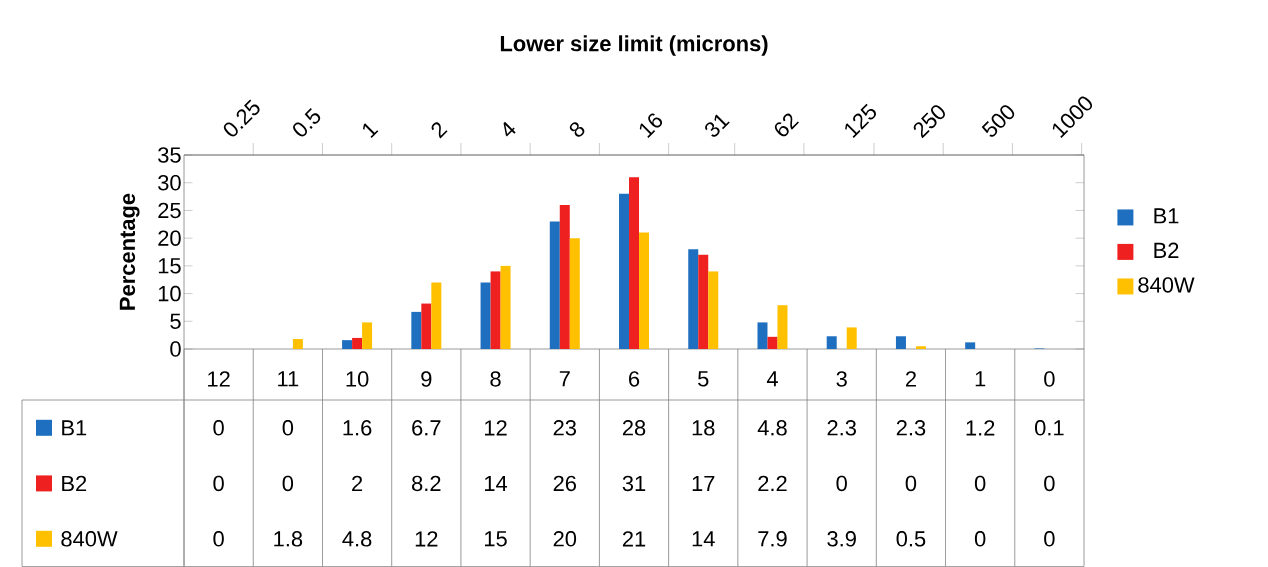 The width and height of the screenshot is (1268, 567). I want to click on y-tick-label: 5, so click(175, 321).